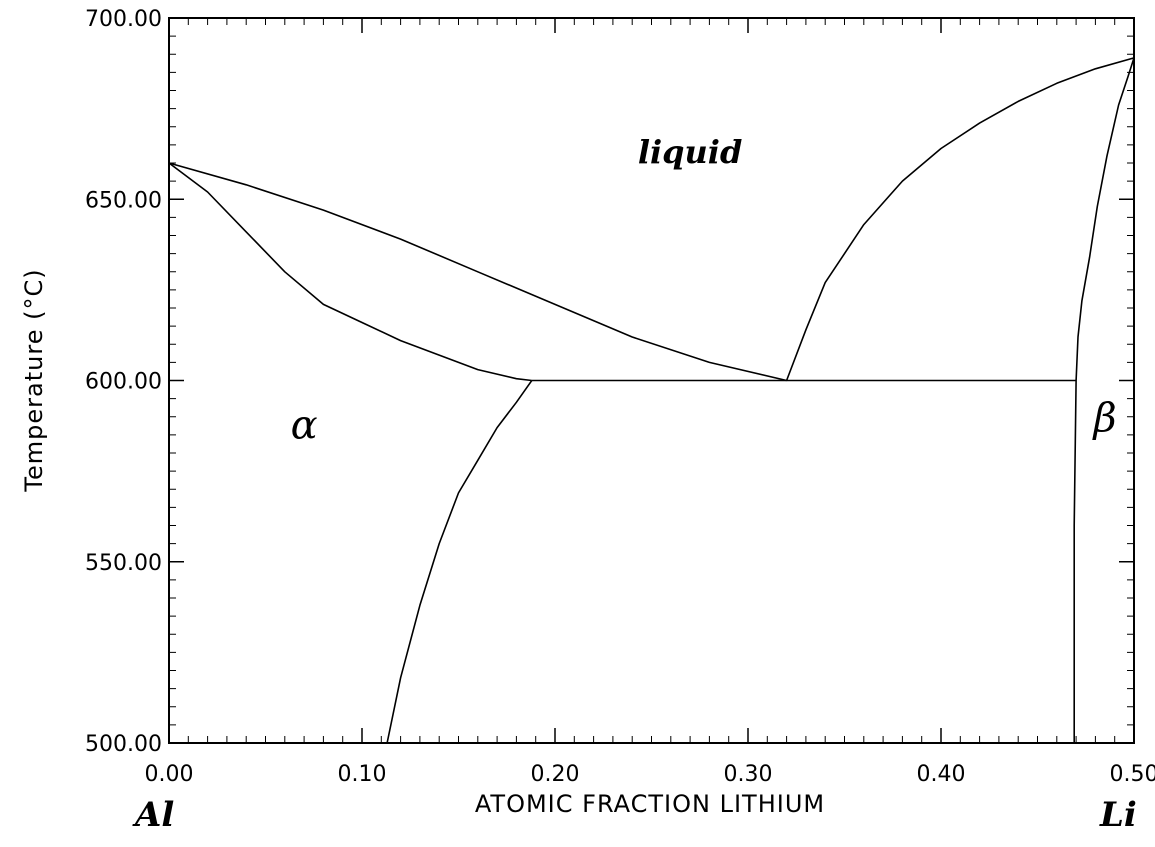  I want to click on curve-beta-left-boundary, so click(1075, 561).